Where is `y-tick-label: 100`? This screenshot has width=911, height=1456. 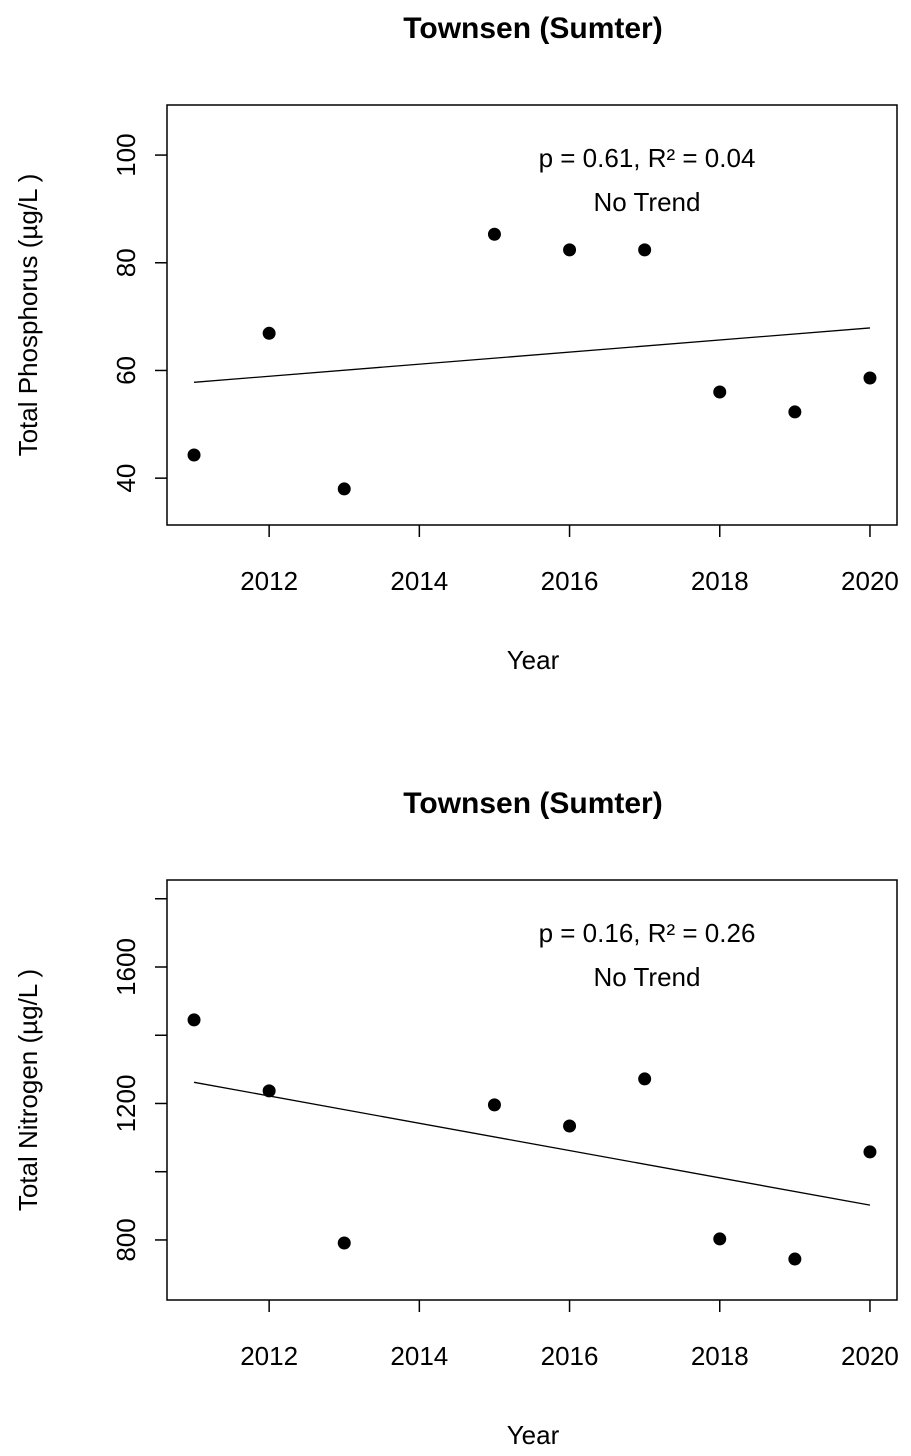 y-tick-label: 100 is located at coordinates (126, 154).